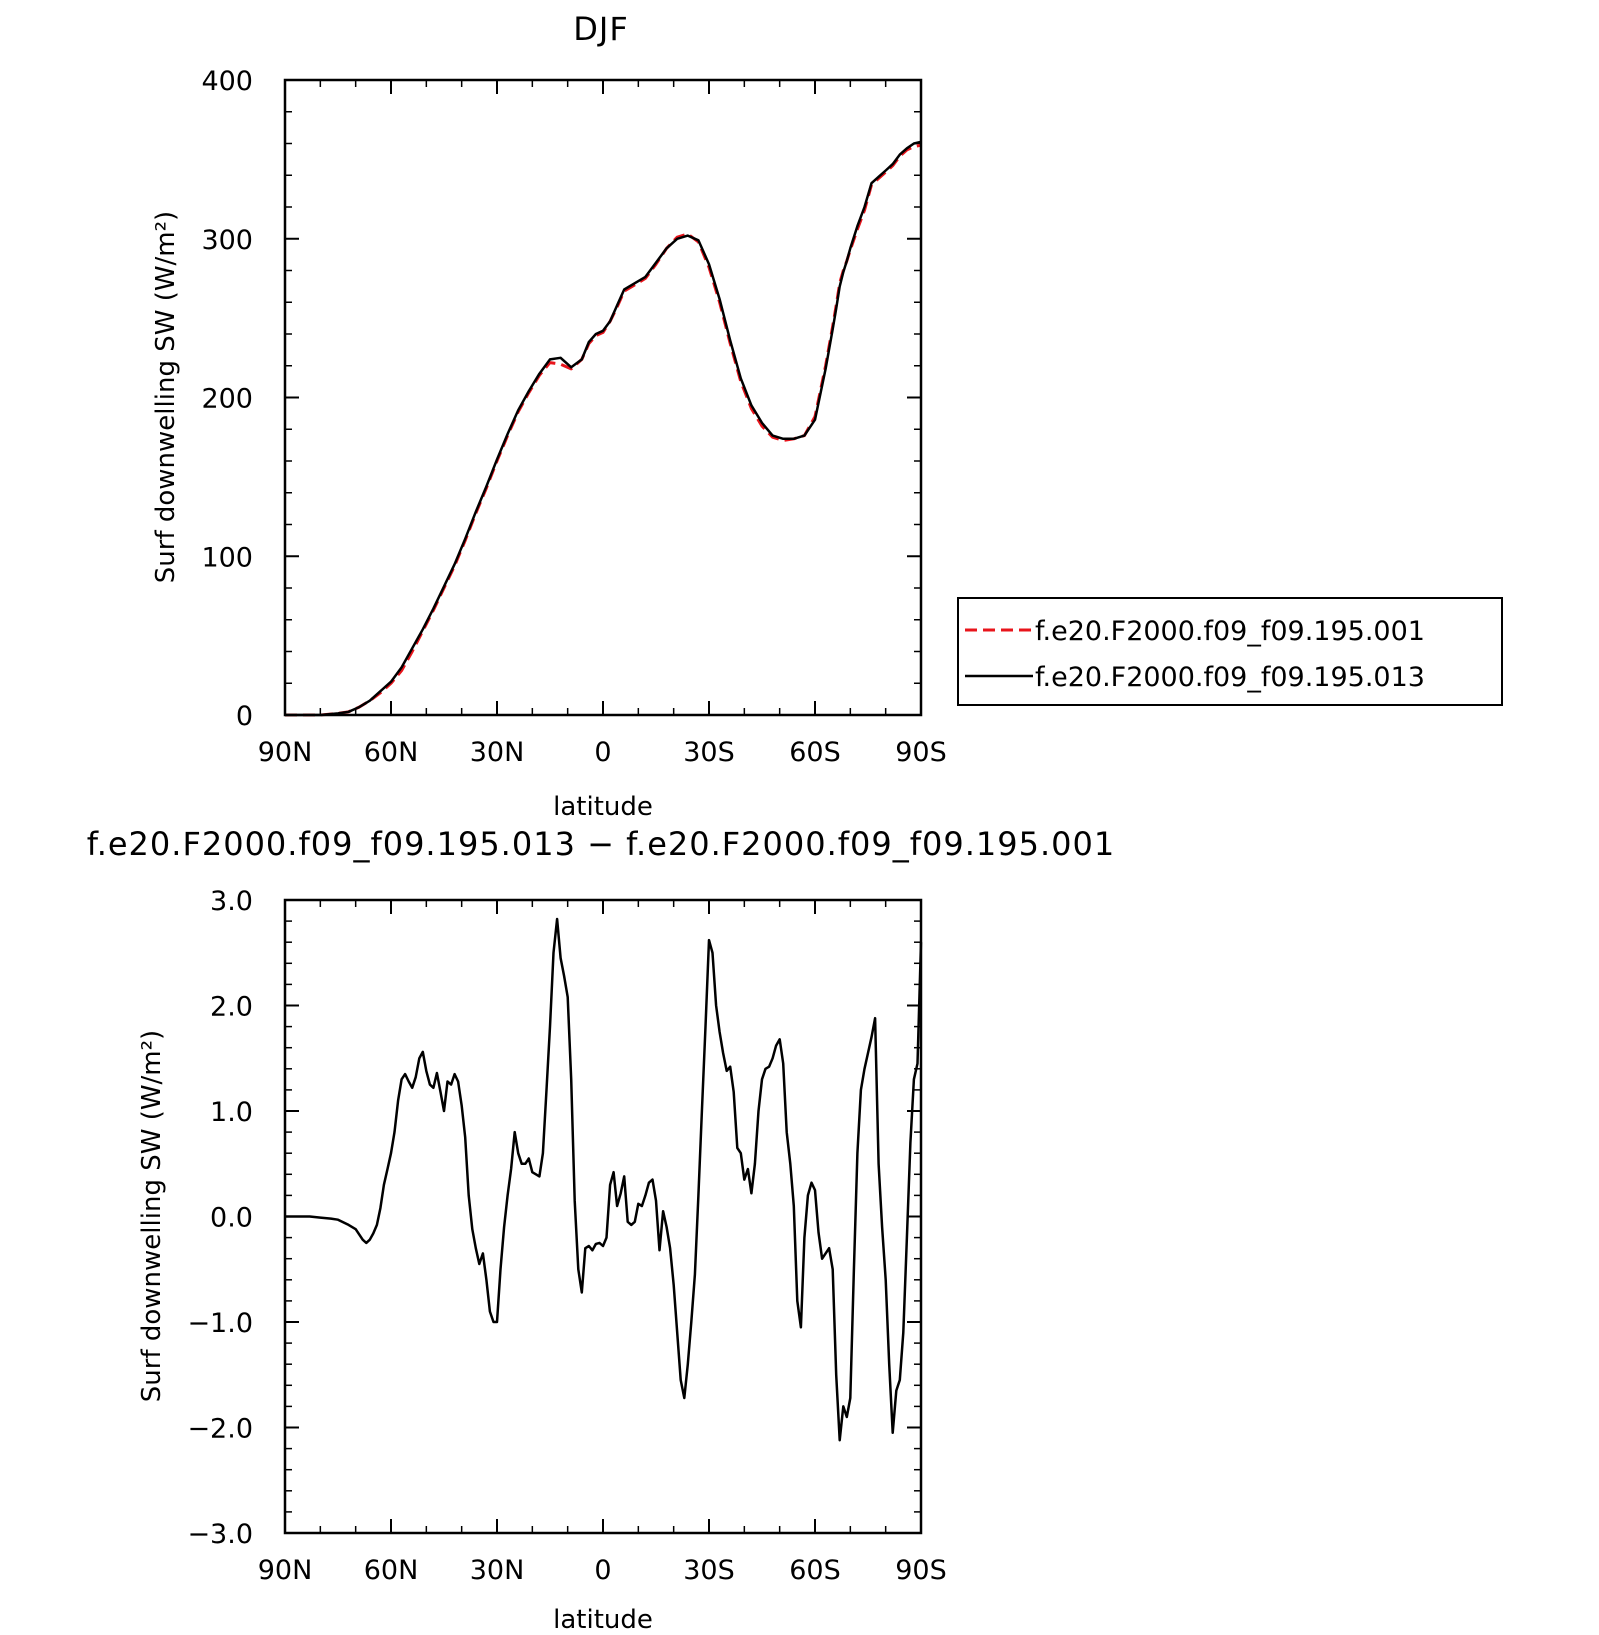 Image resolution: width=1599 pixels, height=1635 pixels. Describe the element at coordinates (227, 240) in the screenshot. I see `top-ytick-label: 300` at that location.